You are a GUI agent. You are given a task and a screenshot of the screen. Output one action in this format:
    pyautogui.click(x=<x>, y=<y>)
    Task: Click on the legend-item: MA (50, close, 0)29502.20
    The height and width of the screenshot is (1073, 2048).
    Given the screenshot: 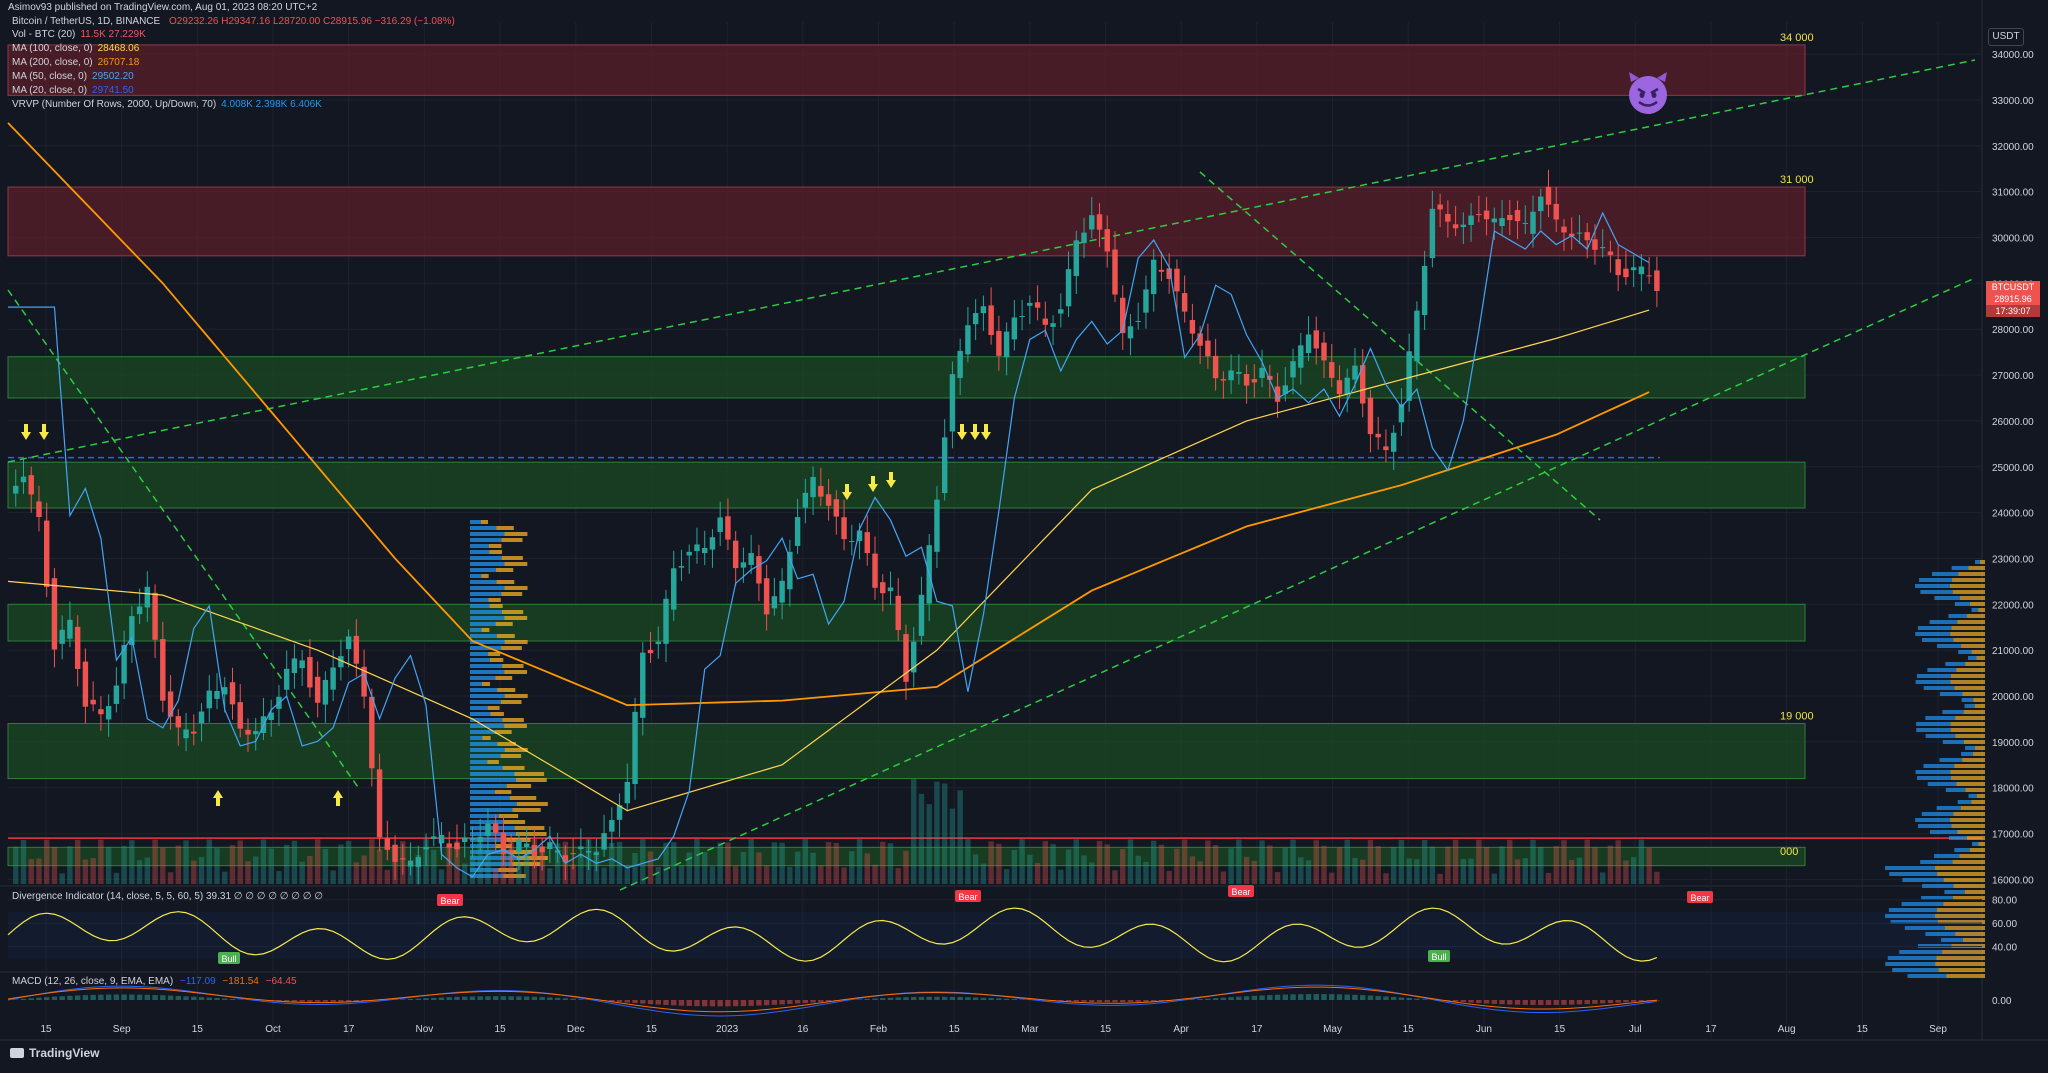 What is the action you would take?
    pyautogui.click(x=73, y=76)
    